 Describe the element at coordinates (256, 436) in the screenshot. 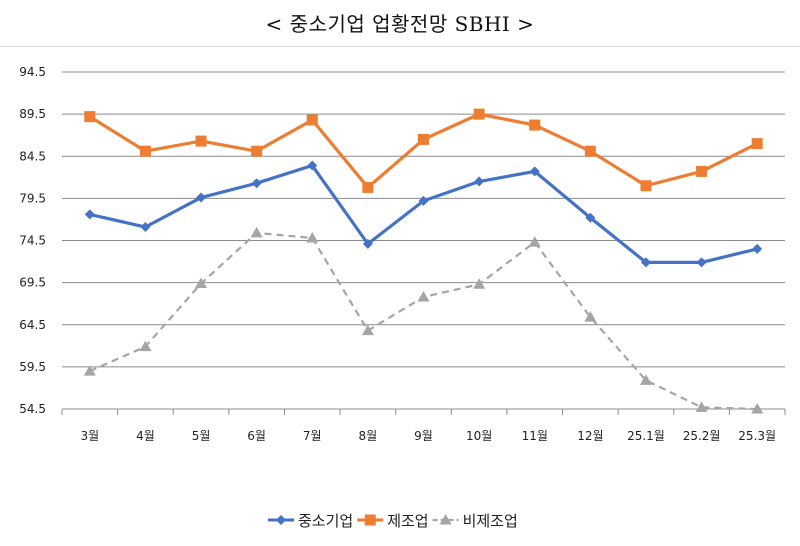

I see `x-tick-label: 6월` at that location.